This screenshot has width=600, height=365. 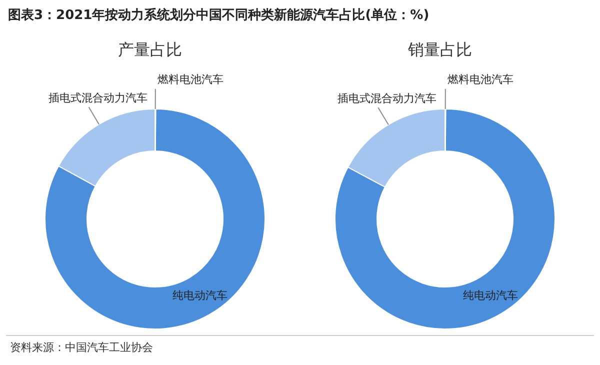 I want to click on chart-title: 图表3：2021年按动力系统划分中国不同种类新能源汽车占比(单位：%), so click(x=219, y=15).